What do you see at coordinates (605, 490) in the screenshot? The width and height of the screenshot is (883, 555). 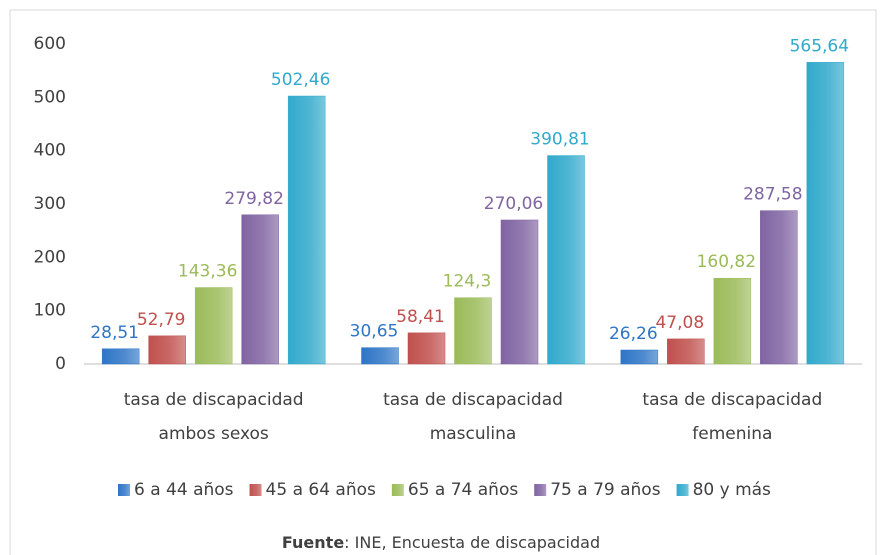 I see `legend-label: 75 a 79 años` at bounding box center [605, 490].